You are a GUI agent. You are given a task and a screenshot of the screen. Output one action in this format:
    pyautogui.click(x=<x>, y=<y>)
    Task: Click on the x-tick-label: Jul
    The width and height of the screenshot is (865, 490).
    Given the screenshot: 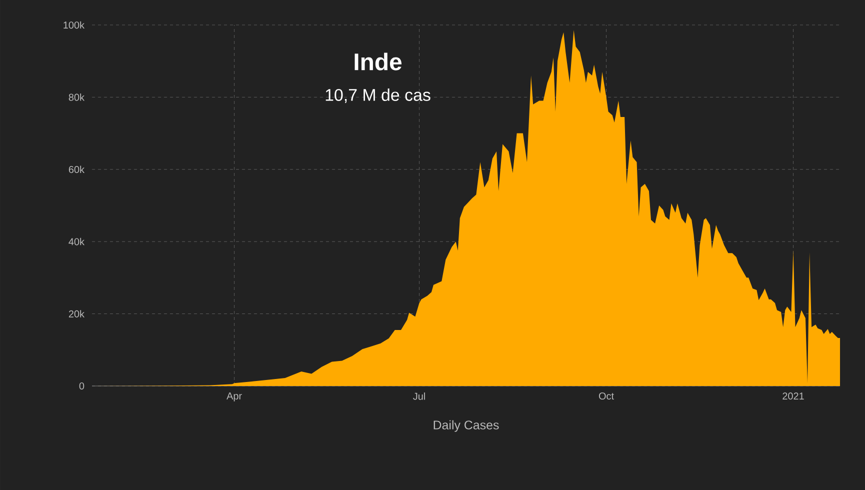 What is the action you would take?
    pyautogui.click(x=419, y=396)
    